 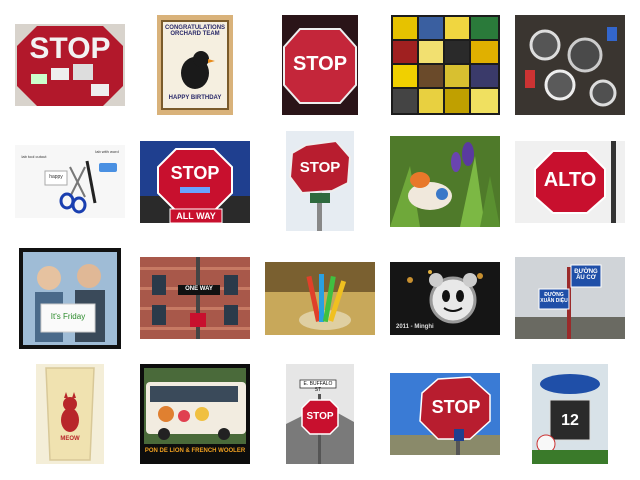 What do you see at coordinates (196, 216) in the screenshot?
I see `all-way-text: ALL WAY` at bounding box center [196, 216].